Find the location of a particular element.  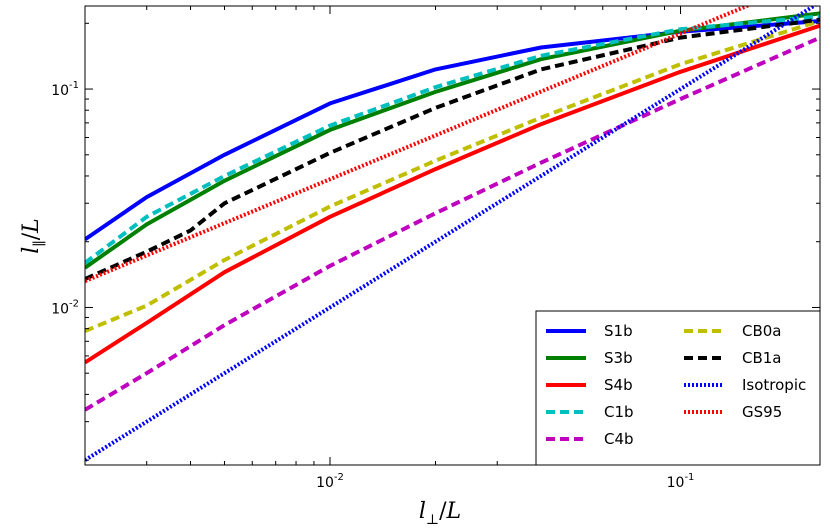

legend-label-cb0a: CB0a is located at coordinates (762, 331).